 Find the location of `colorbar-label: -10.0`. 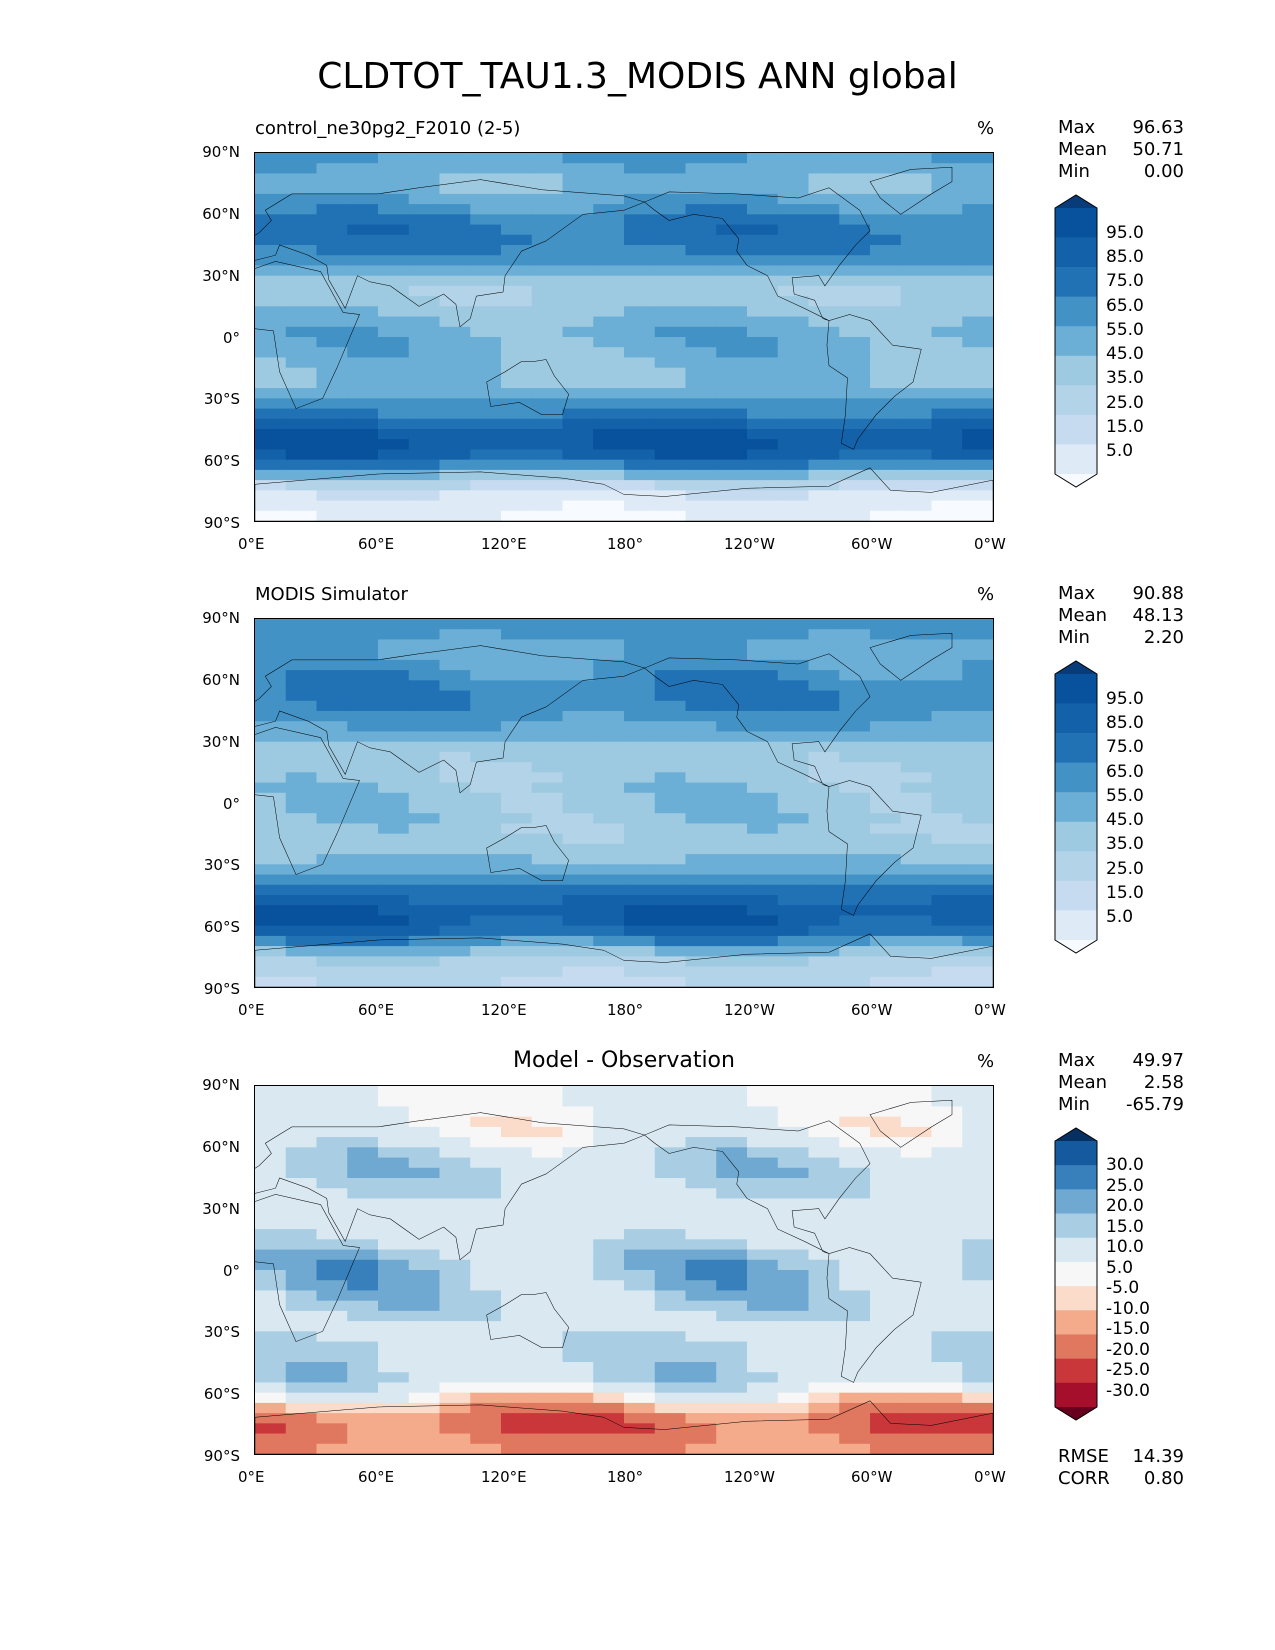

colorbar-label: -10.0 is located at coordinates (1128, 1309).